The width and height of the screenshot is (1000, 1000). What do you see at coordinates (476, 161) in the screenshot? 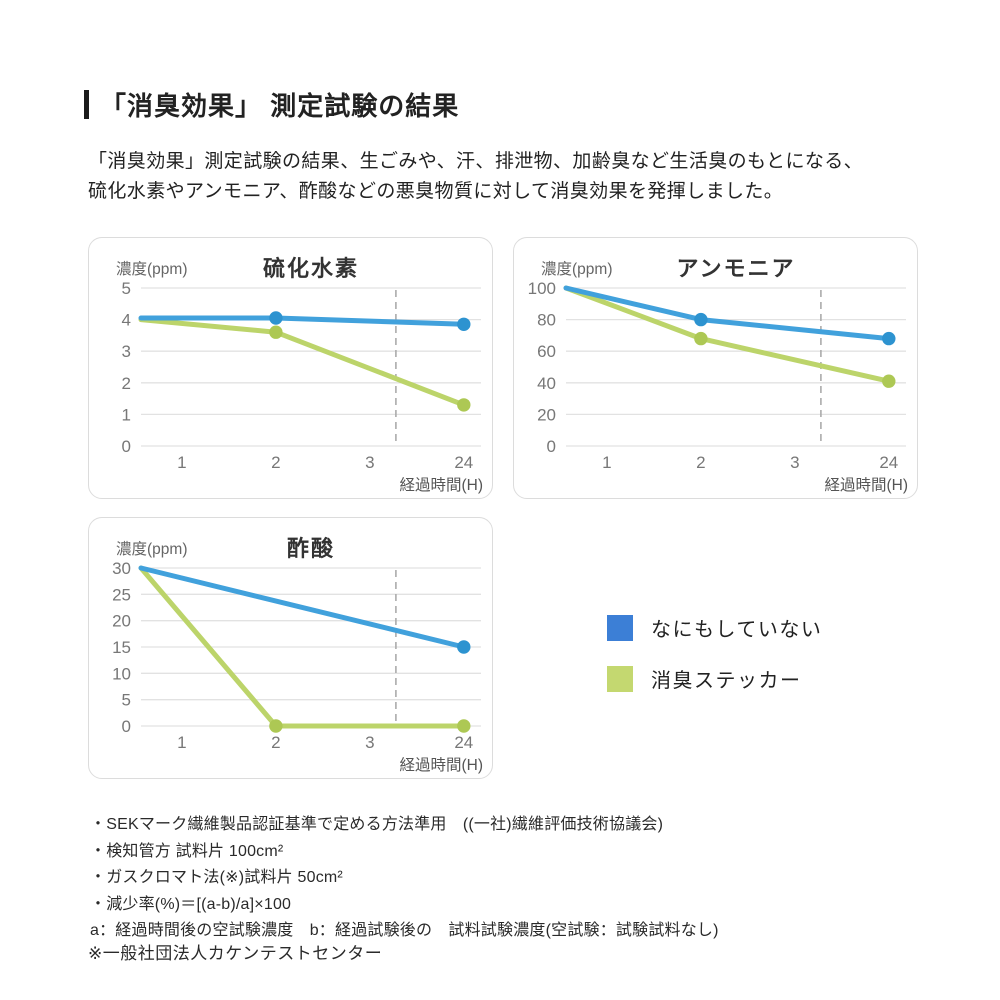
I see `intro-line-1: 「消臭効果」測定試験の結果、生ごみや、汗、排泄物、加齢臭など生活臭のもとになる、` at bounding box center [476, 161].